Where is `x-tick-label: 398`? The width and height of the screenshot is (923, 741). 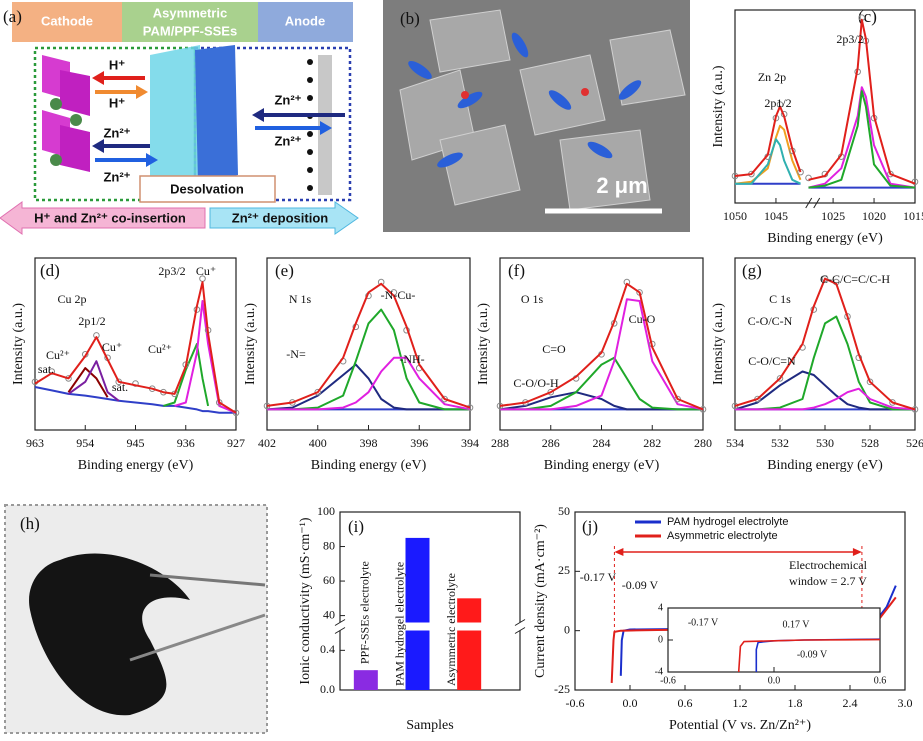 x-tick-label: 398 is located at coordinates (369, 443).